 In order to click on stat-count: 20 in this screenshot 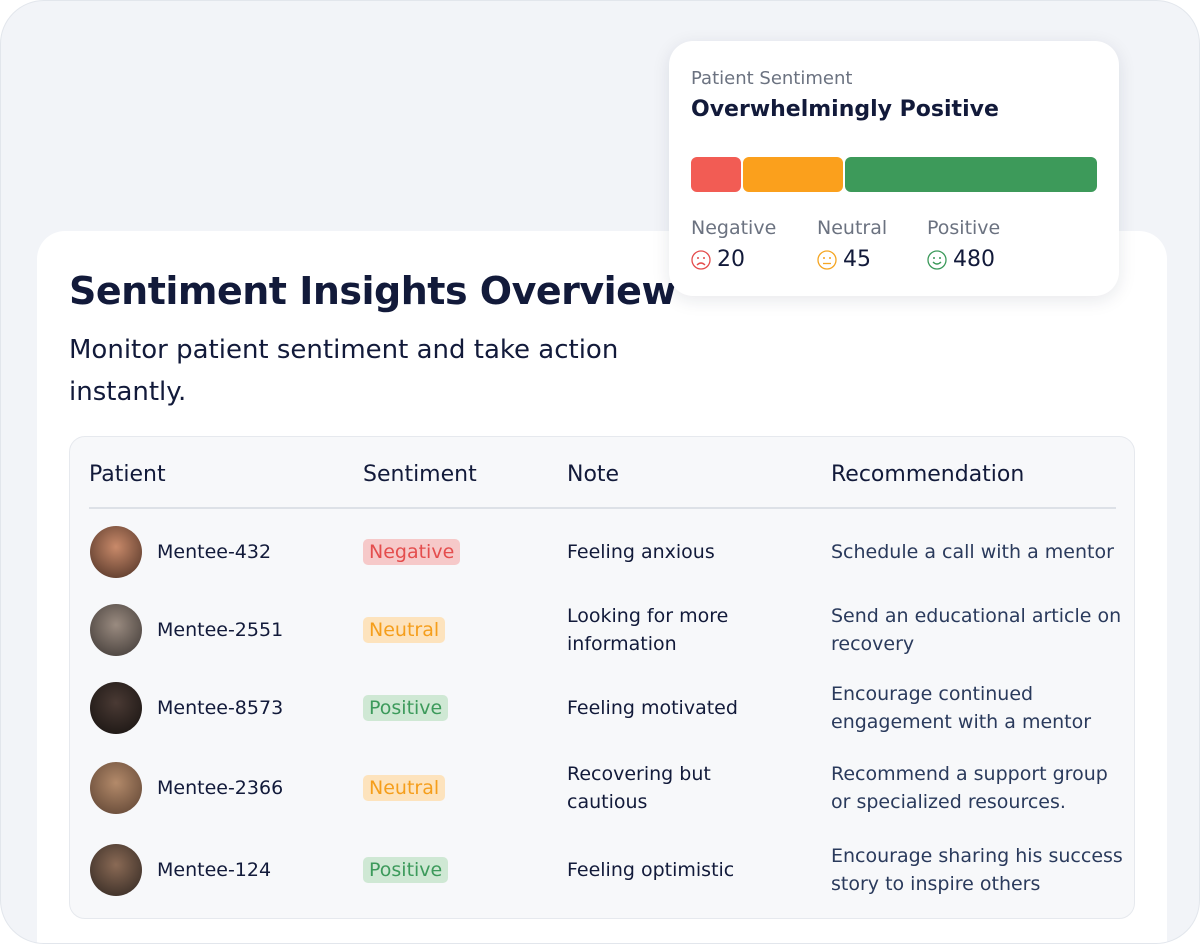, I will do `click(733, 259)`.